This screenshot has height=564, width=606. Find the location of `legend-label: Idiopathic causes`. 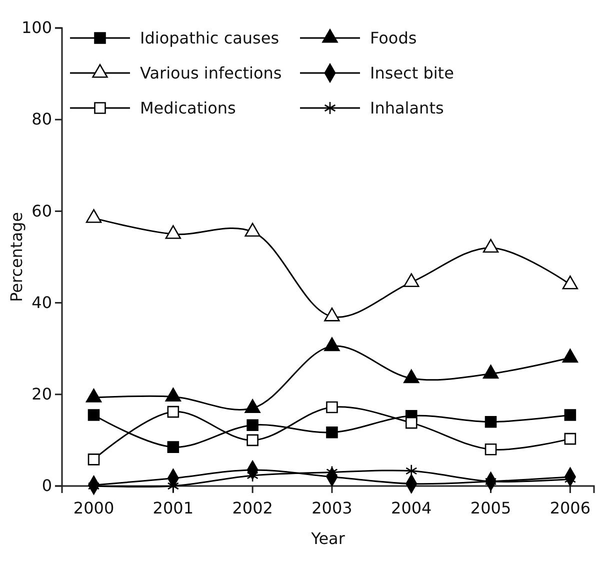

legend-label: Idiopathic causes is located at coordinates (210, 38).